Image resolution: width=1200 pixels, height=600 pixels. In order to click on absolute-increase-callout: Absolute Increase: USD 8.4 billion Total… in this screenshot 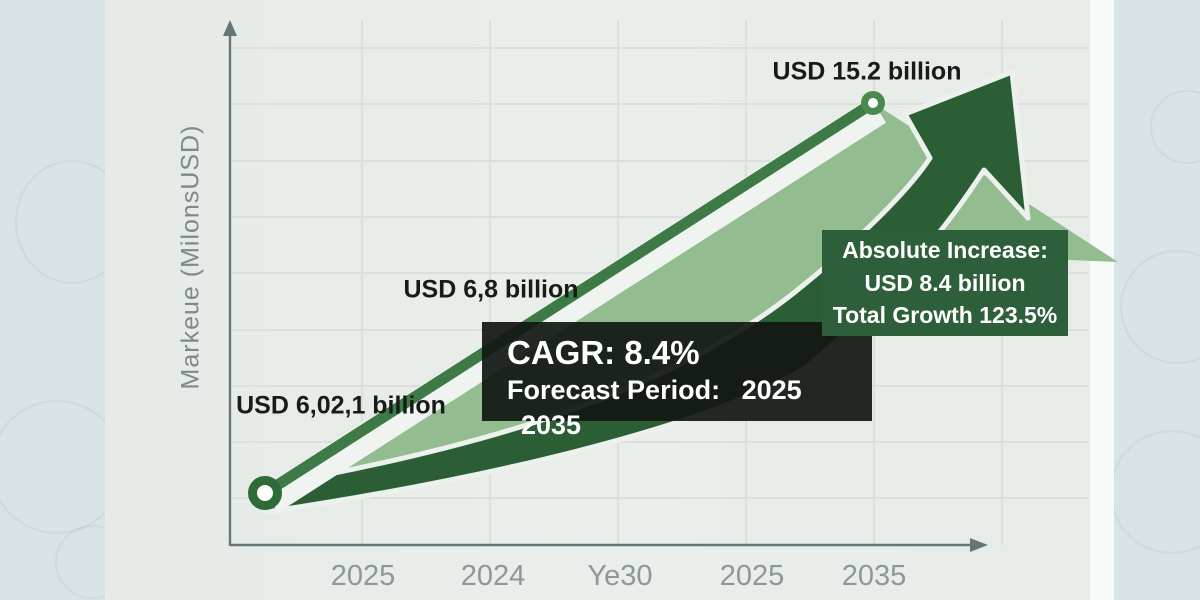, I will do `click(945, 283)`.